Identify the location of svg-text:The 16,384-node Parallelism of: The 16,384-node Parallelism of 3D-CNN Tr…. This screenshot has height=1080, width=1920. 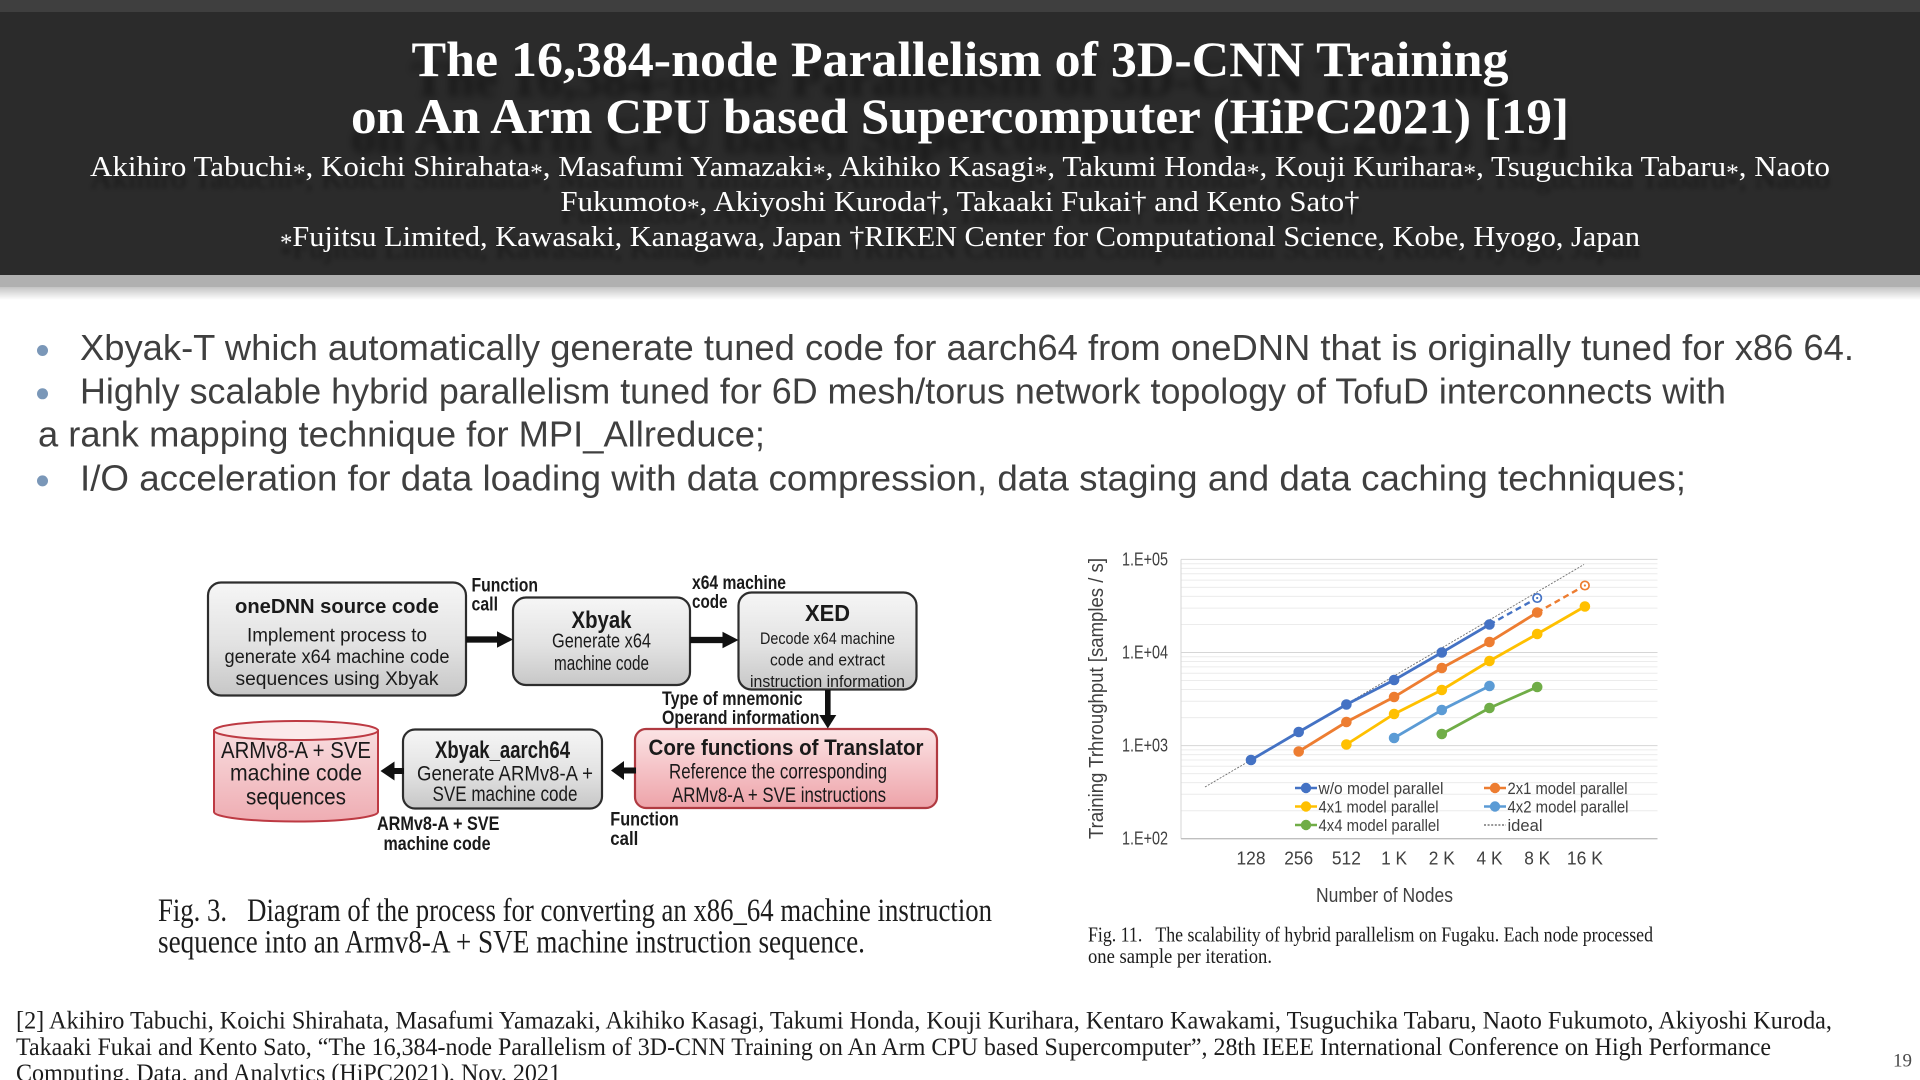
(960, 59).